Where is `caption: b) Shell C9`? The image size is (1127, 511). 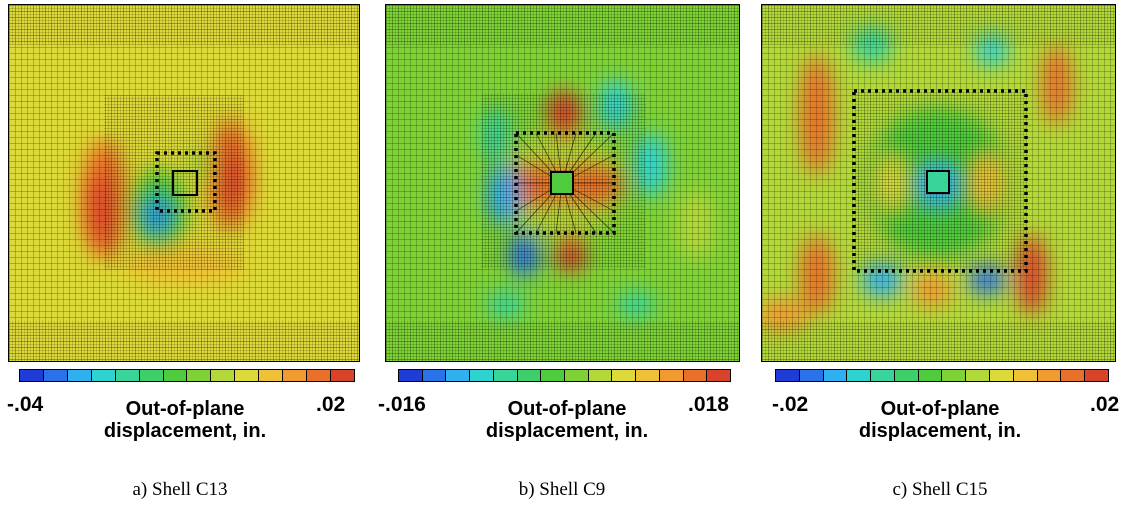
caption: b) Shell C9 is located at coordinates (562, 489).